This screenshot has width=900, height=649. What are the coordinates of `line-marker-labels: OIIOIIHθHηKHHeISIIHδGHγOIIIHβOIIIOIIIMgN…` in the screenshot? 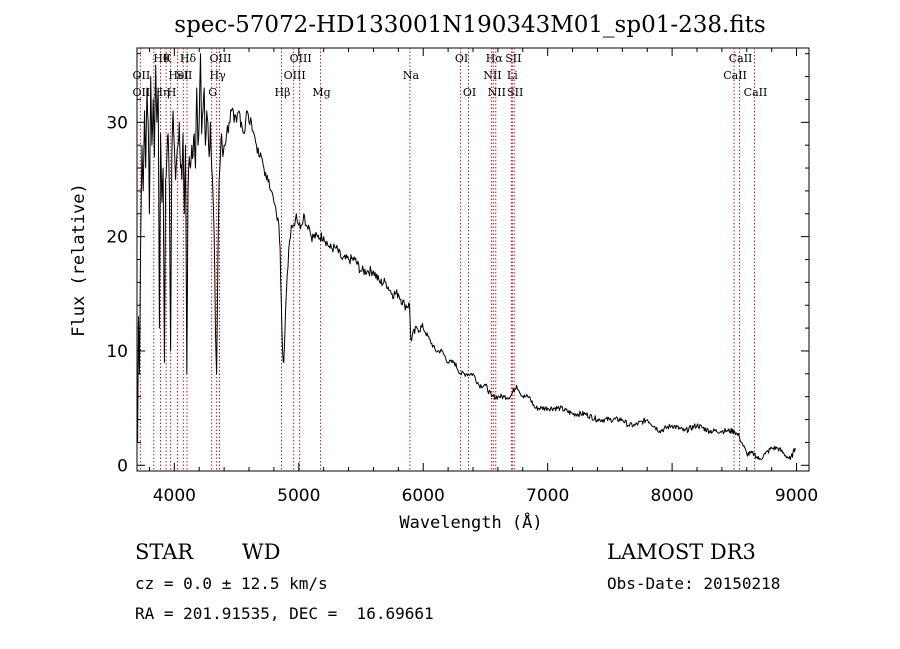 It's located at (450, 75).